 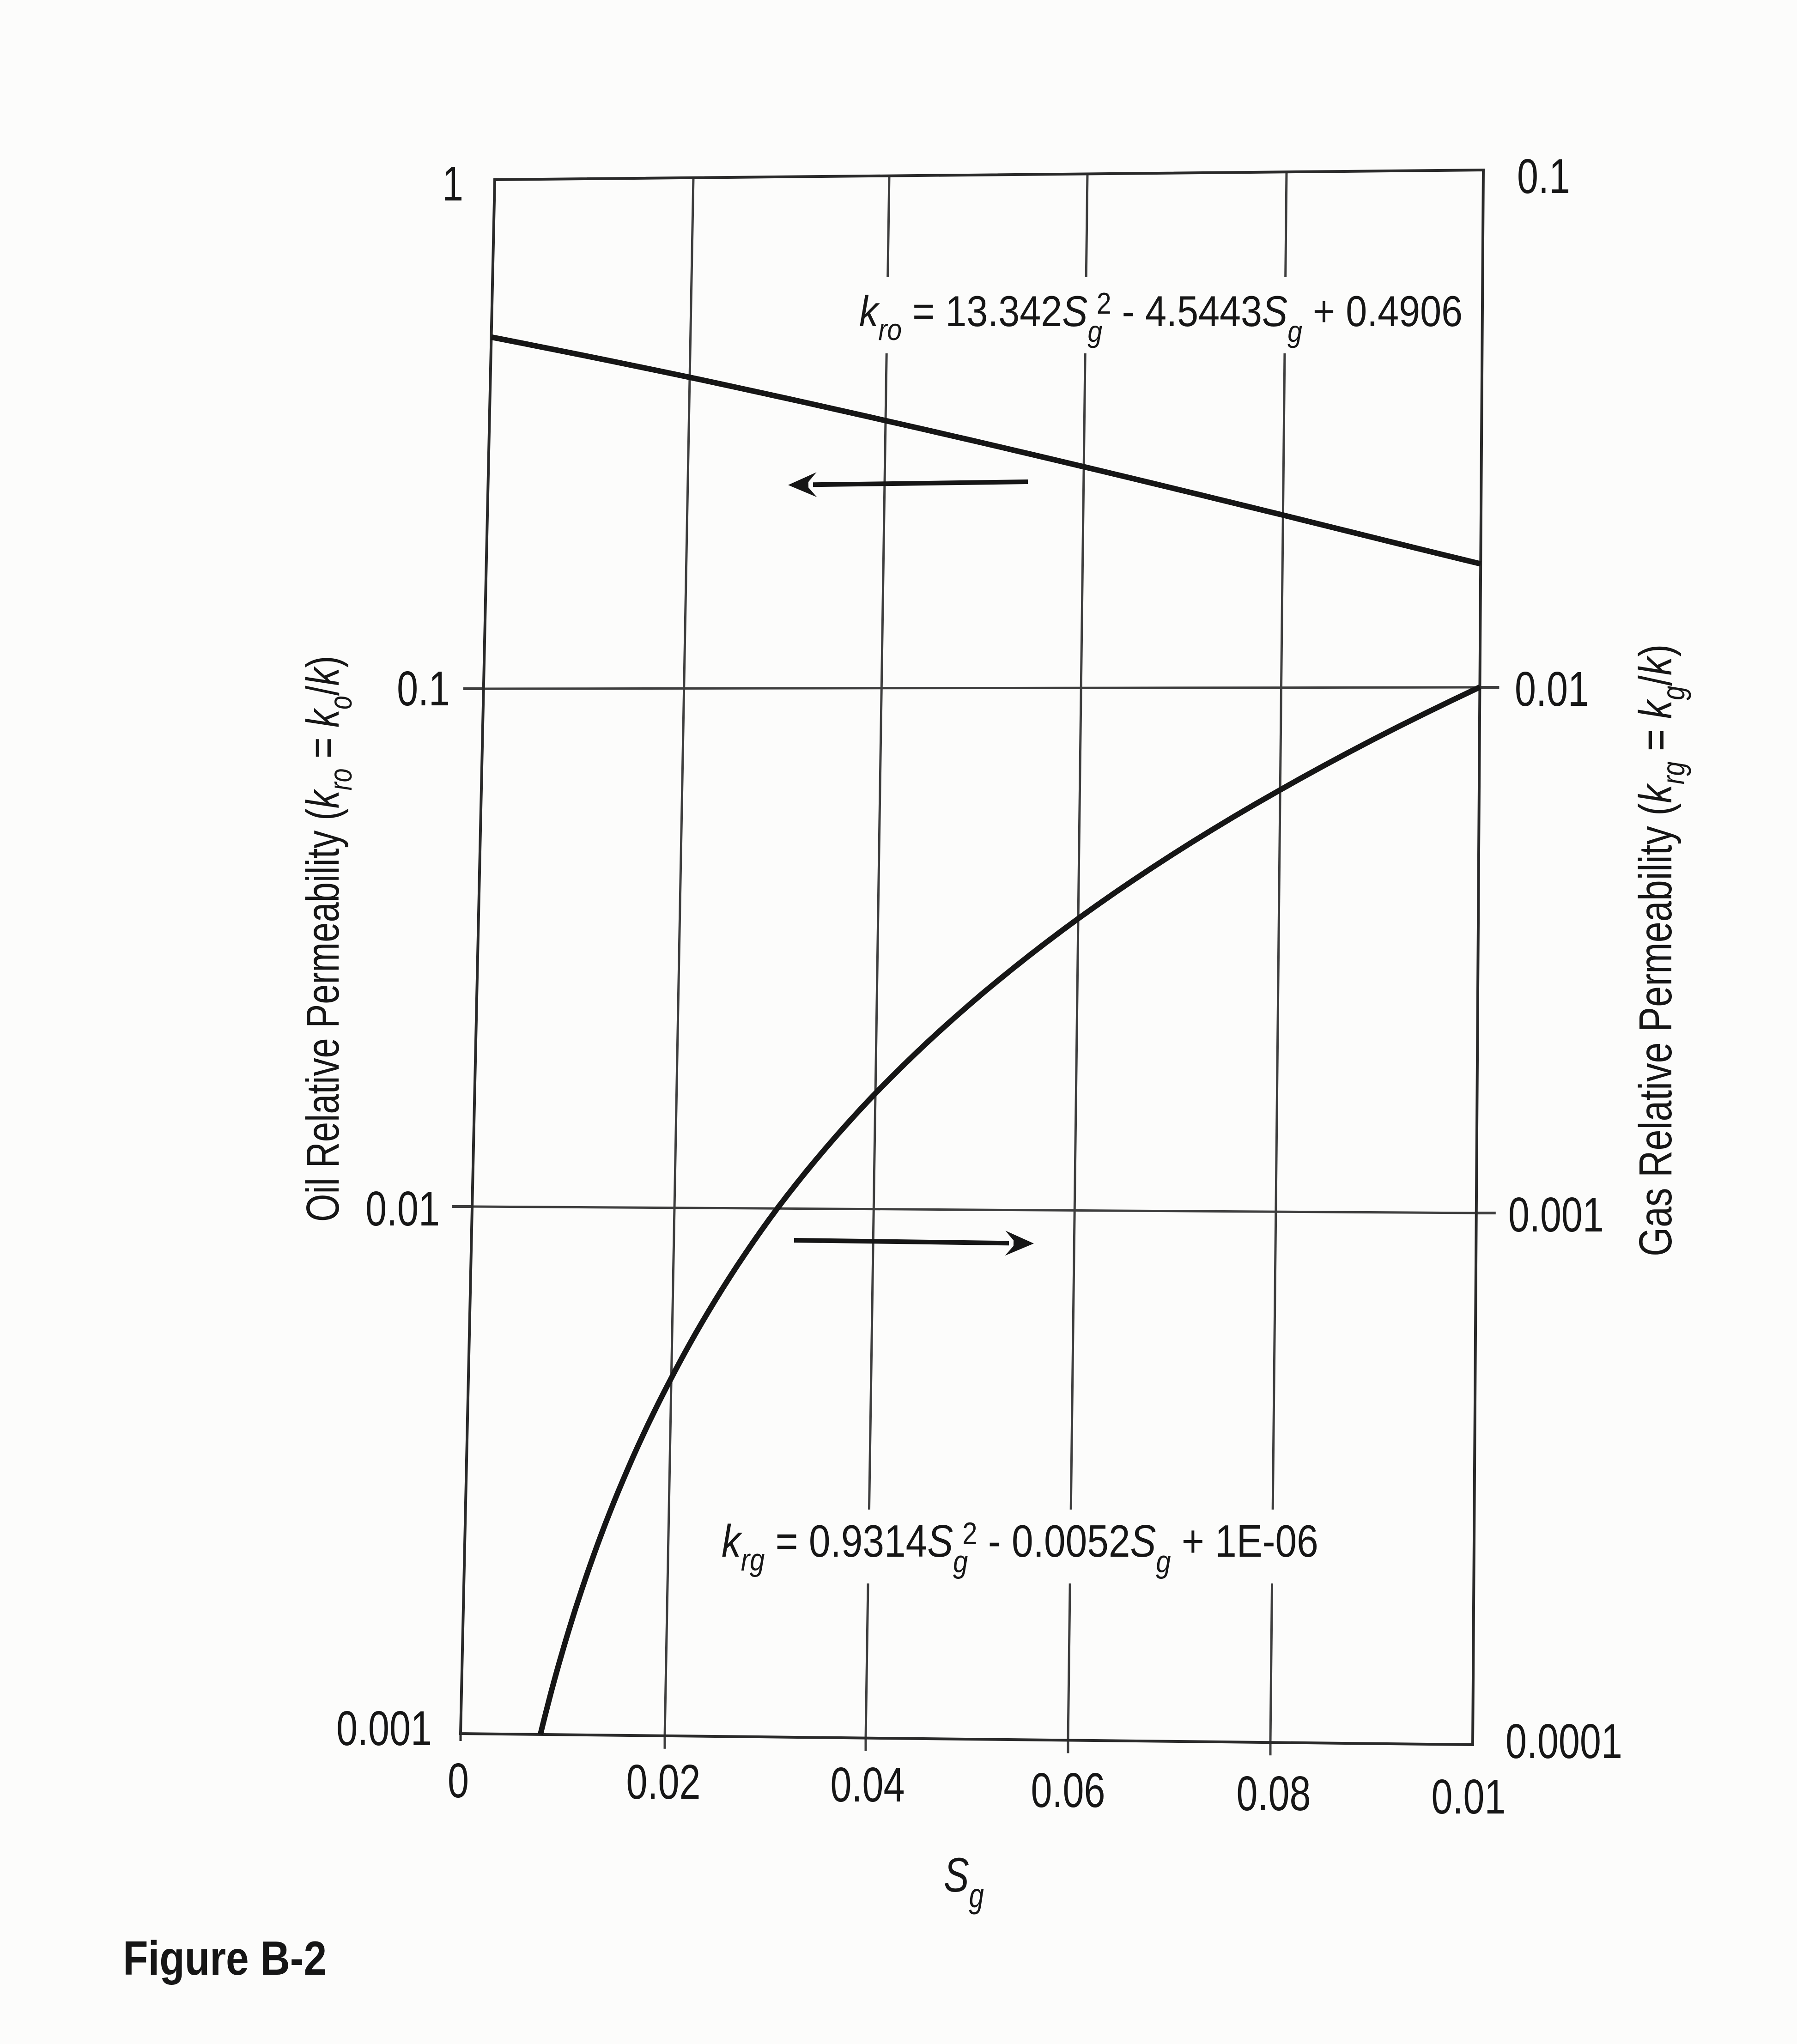 I want to click on svg-text: 0.02, so click(x=663, y=1782).